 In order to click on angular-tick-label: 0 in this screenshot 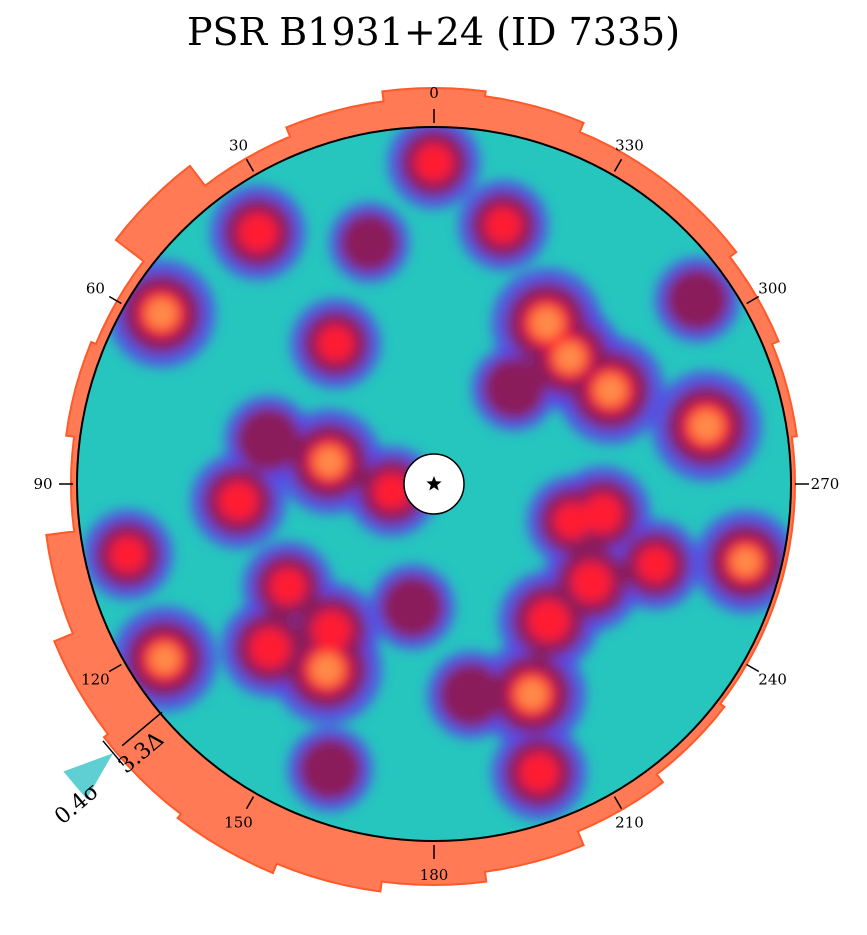, I will do `click(434, 93)`.